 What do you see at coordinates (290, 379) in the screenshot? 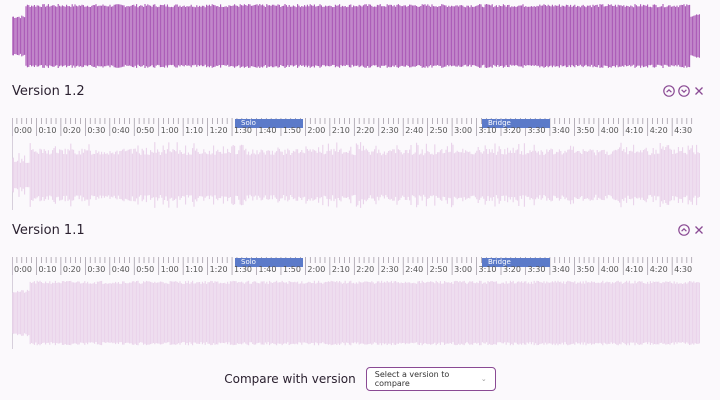
I see `compare-label: Compare with version` at bounding box center [290, 379].